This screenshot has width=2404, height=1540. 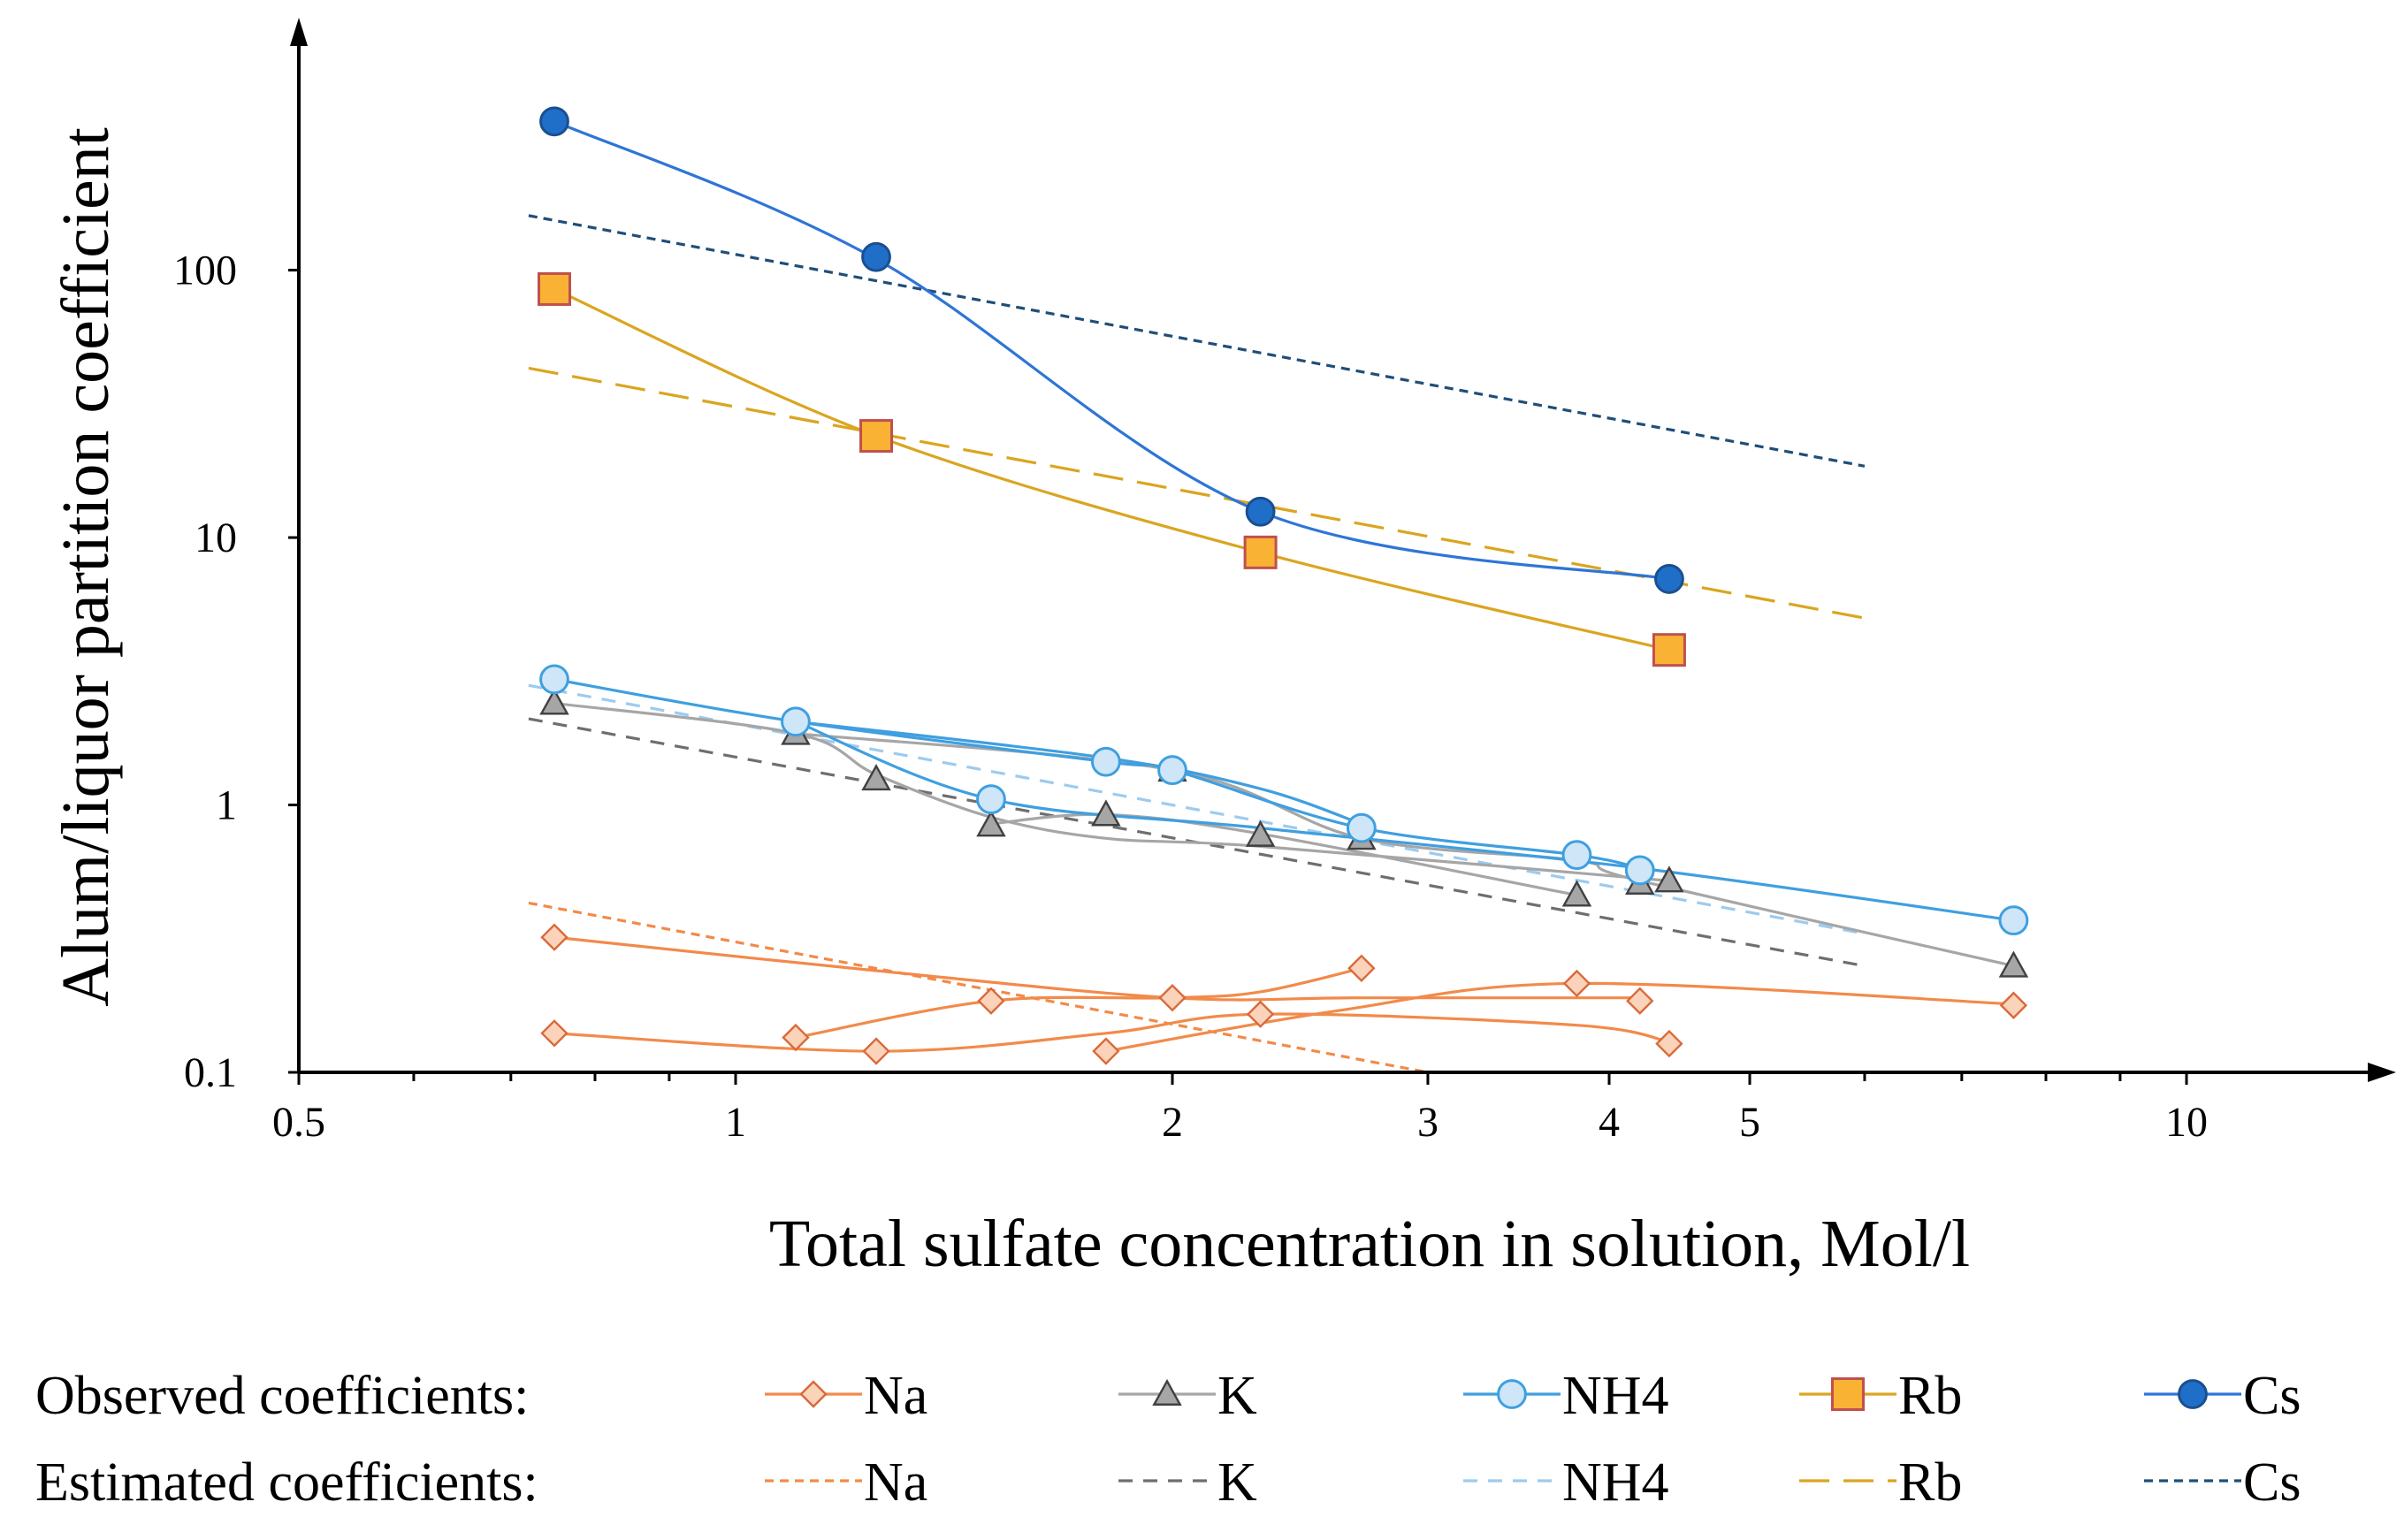 I want to click on legend-observed-text-k: K, so click(x=1237, y=1396).